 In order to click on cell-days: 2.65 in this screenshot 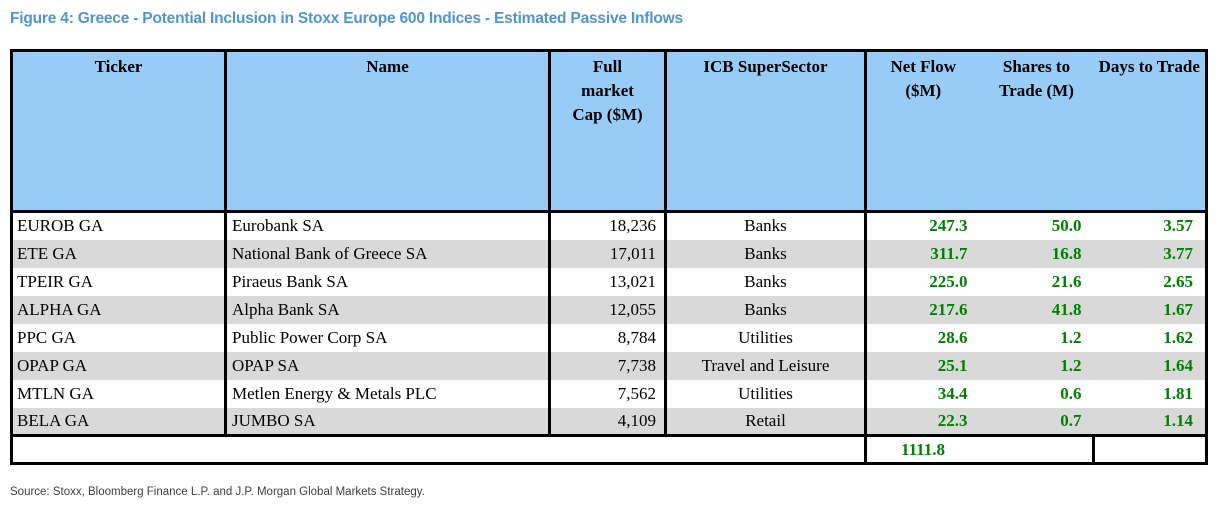, I will do `click(1150, 281)`.